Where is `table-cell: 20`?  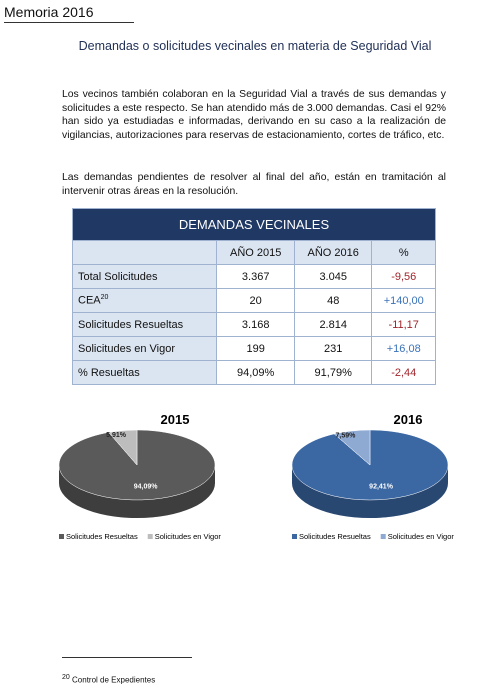 table-cell: 20 is located at coordinates (255, 300).